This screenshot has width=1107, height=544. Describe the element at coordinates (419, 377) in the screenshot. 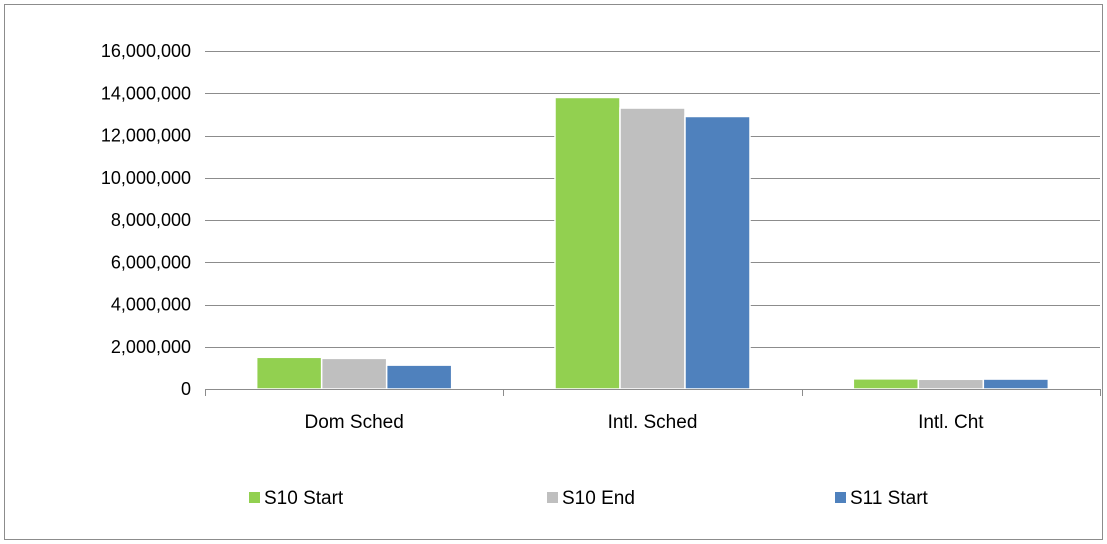

I see `bar-s11-start-dom-sched` at that location.